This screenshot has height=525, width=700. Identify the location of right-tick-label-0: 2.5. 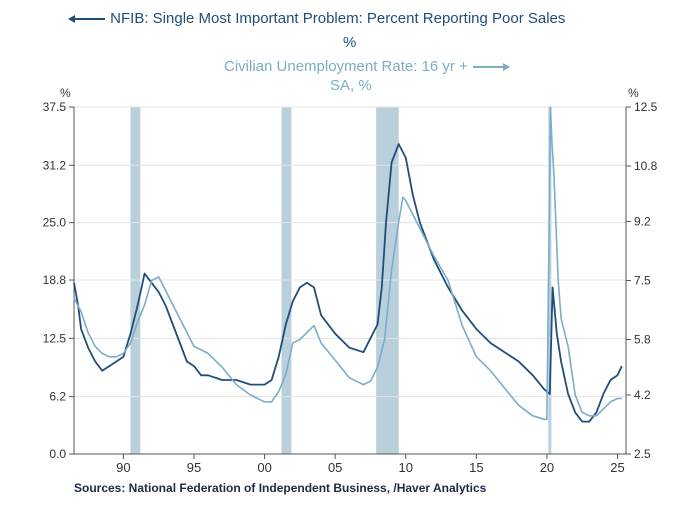
(642, 454).